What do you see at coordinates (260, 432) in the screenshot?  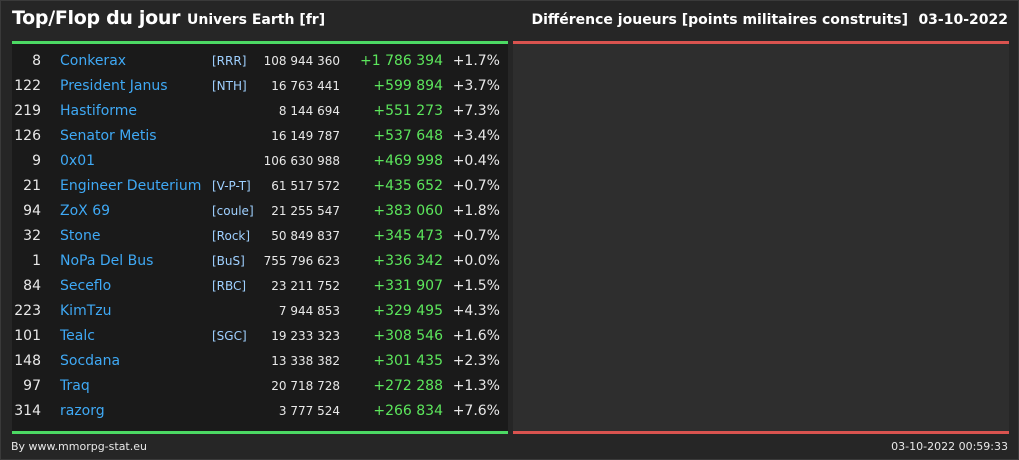 I see `top-bottom-rule` at bounding box center [260, 432].